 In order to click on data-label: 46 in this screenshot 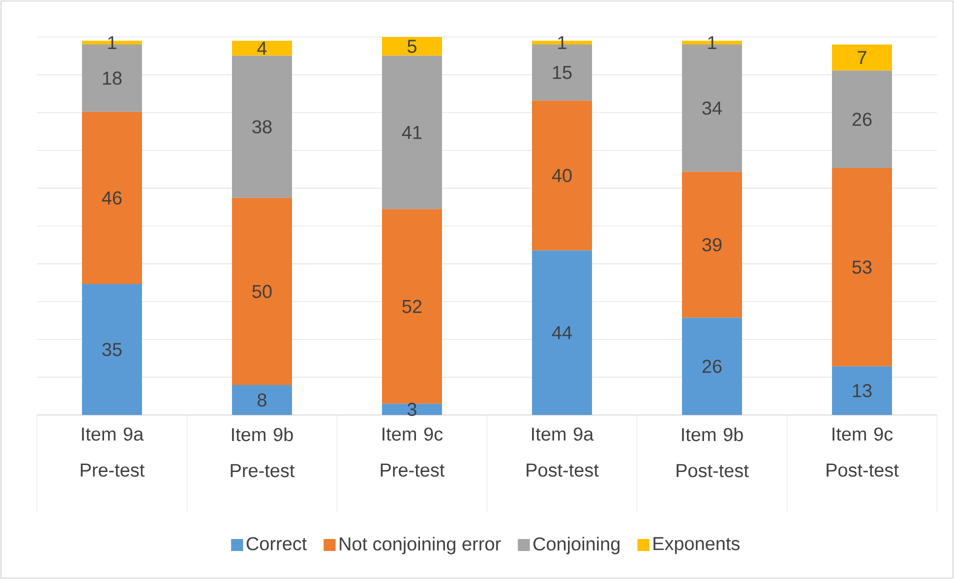, I will do `click(112, 198)`.